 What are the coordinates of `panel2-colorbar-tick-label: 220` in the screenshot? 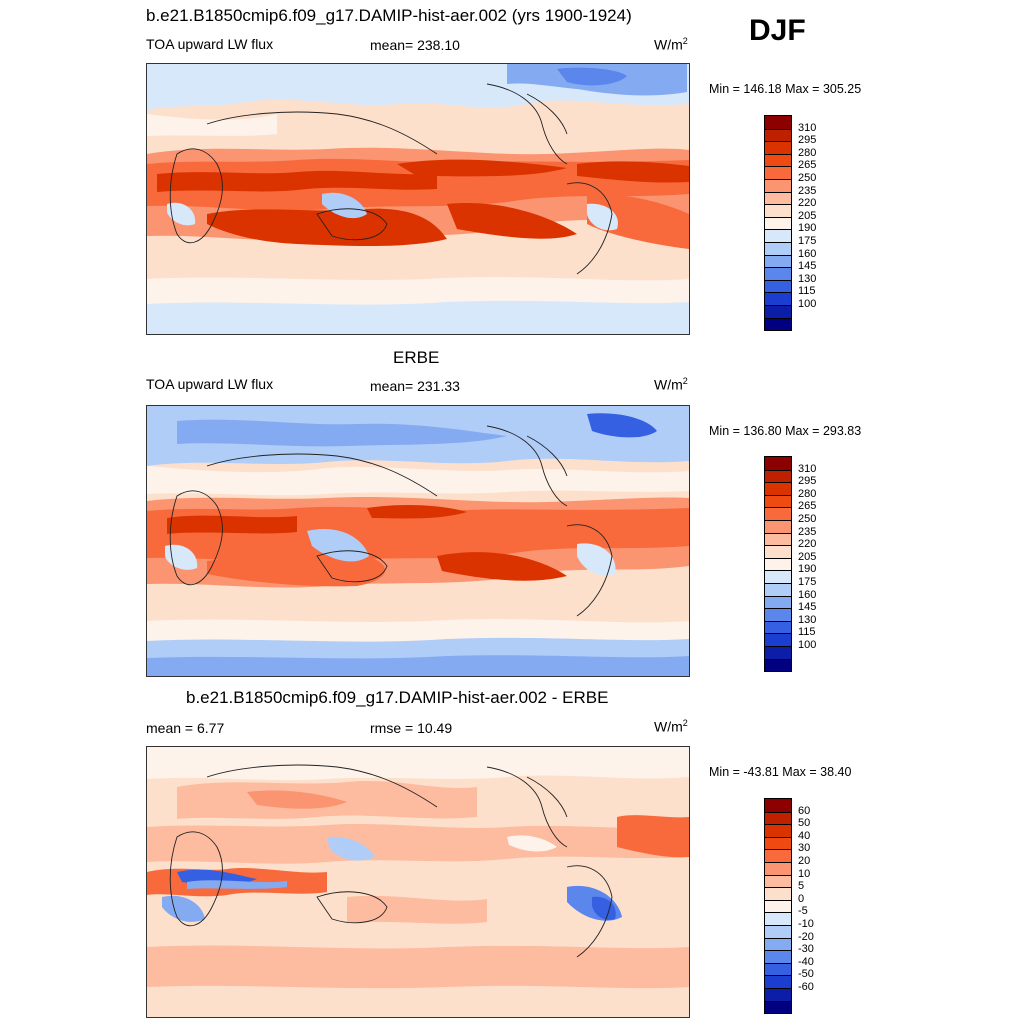 It's located at (807, 544).